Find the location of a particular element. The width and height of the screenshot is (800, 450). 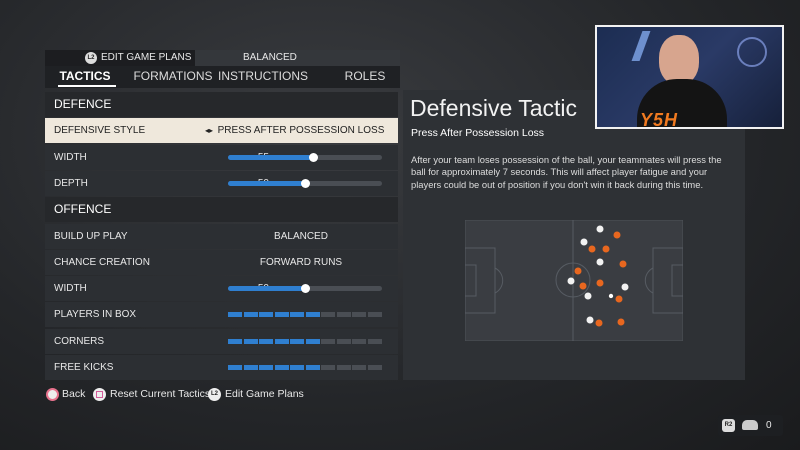

setting-label: DEPTH is located at coordinates (71, 183).